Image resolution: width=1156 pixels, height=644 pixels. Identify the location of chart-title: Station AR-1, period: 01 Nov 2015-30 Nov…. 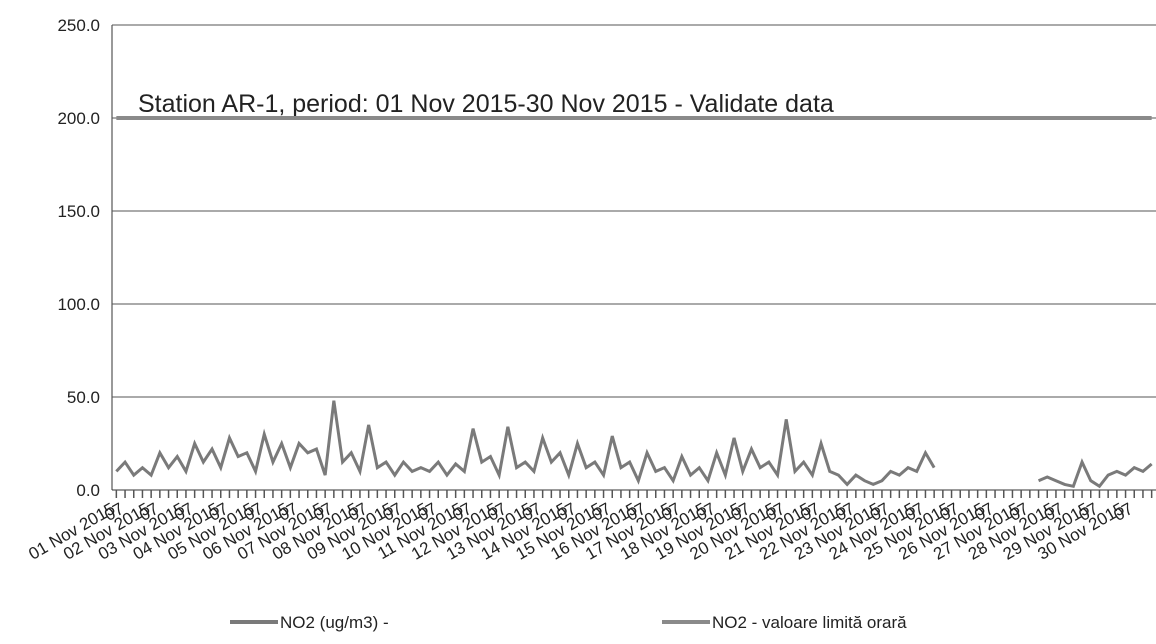
(486, 104).